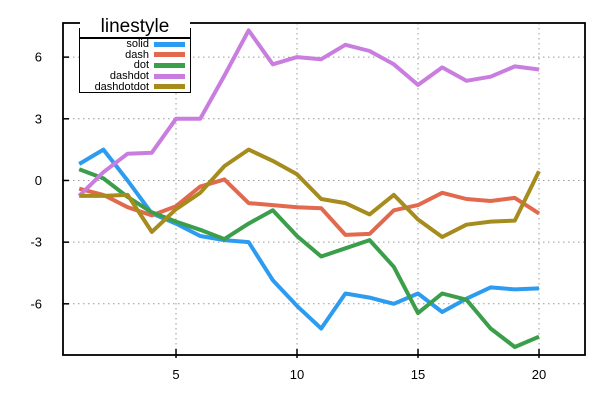 This screenshot has width=600, height=400. Describe the element at coordinates (135, 27) in the screenshot. I see `legend-title: linestyle` at that location.